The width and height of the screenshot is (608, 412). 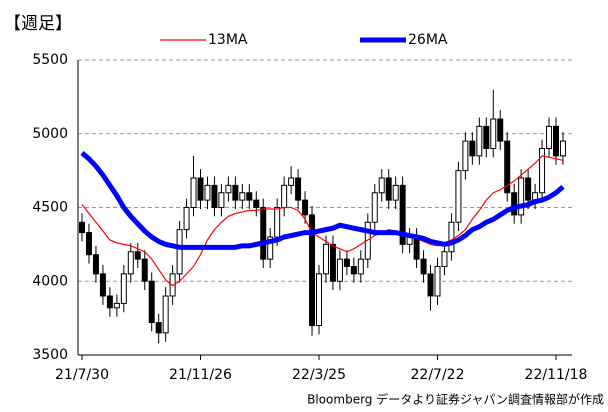 What do you see at coordinates (50, 281) in the screenshot?
I see `y-tick-label: 4000` at bounding box center [50, 281].